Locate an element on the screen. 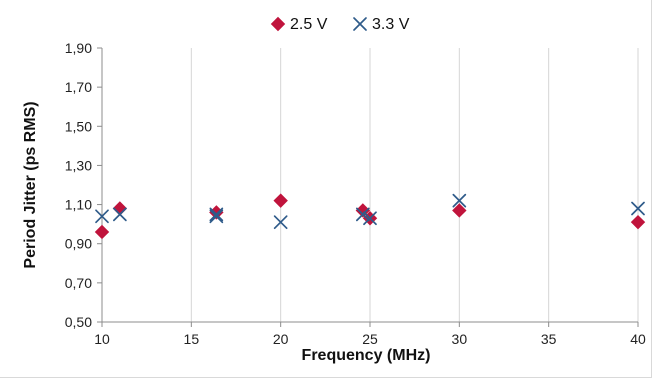  x-tick-label: 20 is located at coordinates (281, 339).